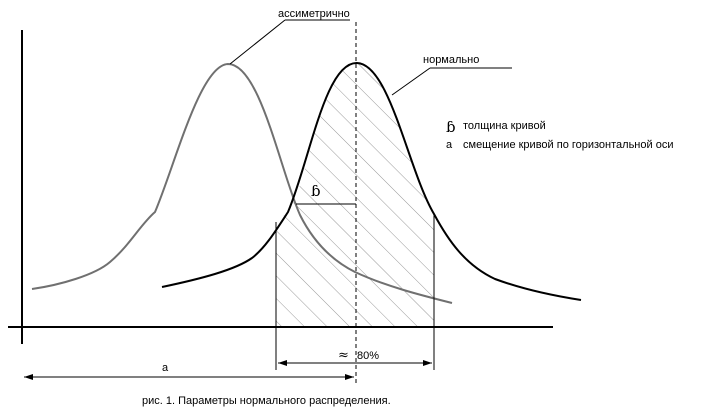  Describe the element at coordinates (282, 363) in the screenshot. I see `percent-arrow-left` at that location.